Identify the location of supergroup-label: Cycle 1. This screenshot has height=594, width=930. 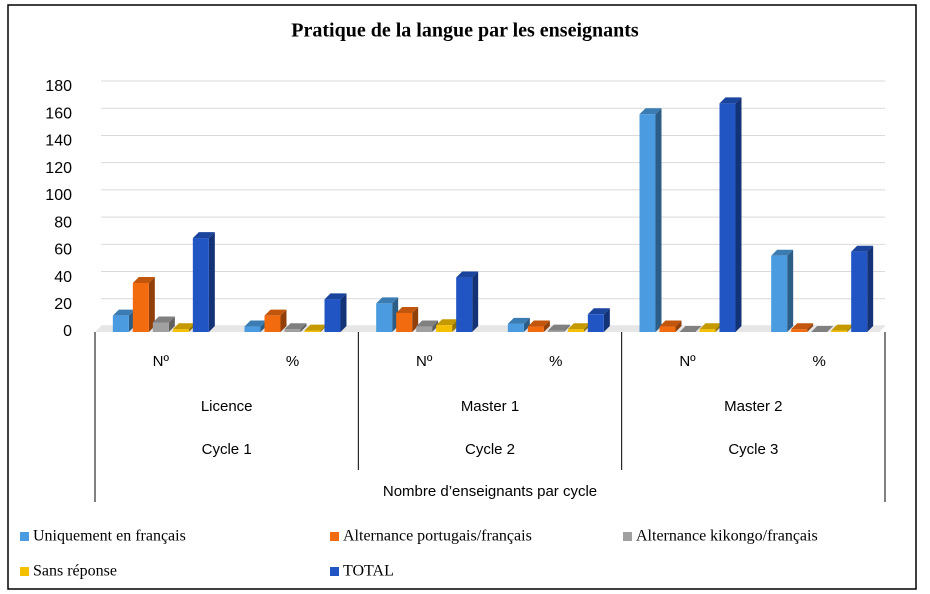
(227, 449).